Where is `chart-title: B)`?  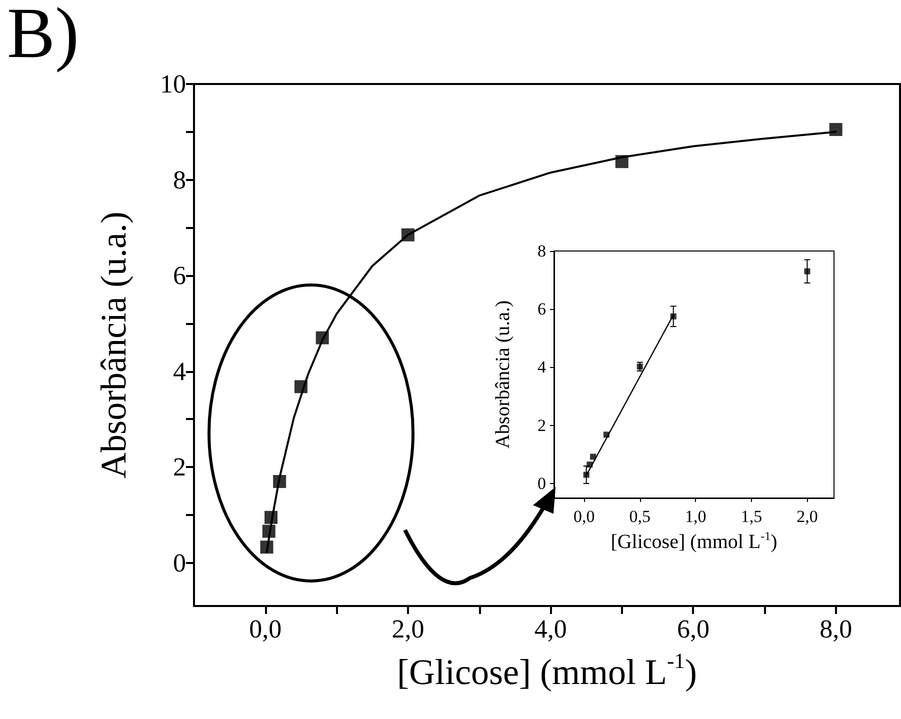 chart-title: B) is located at coordinates (43, 36).